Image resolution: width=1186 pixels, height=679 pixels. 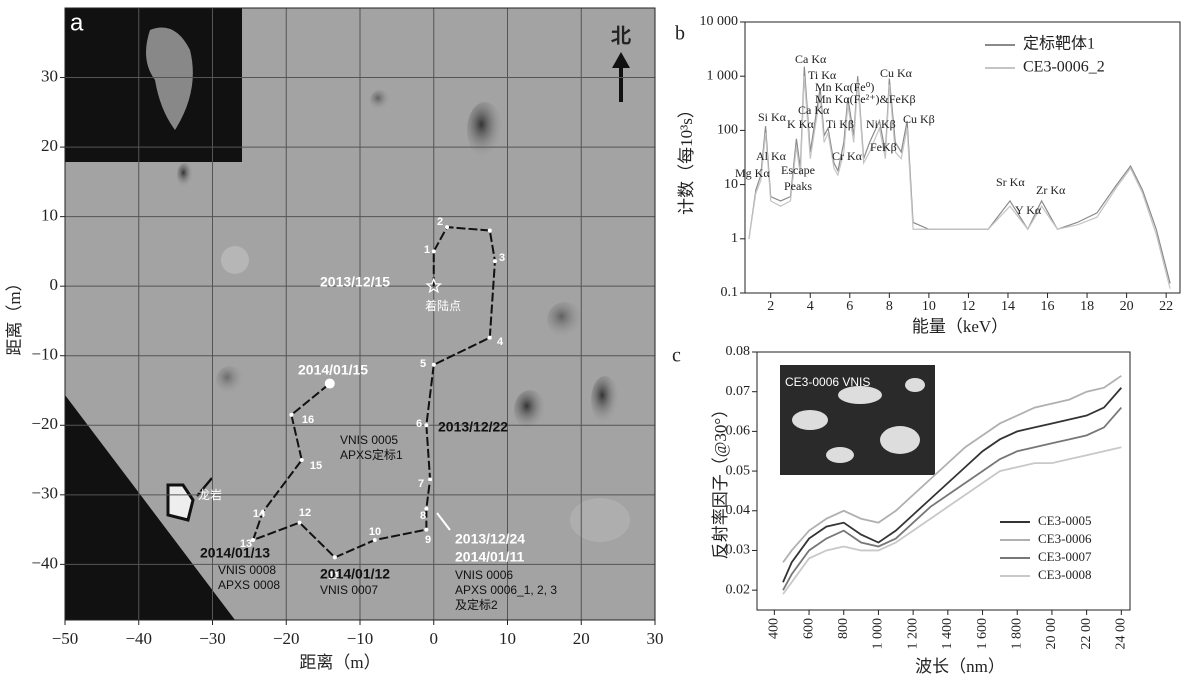 What do you see at coordinates (738, 589) in the screenshot?
I see `y-tick-label: 0.02` at bounding box center [738, 589].